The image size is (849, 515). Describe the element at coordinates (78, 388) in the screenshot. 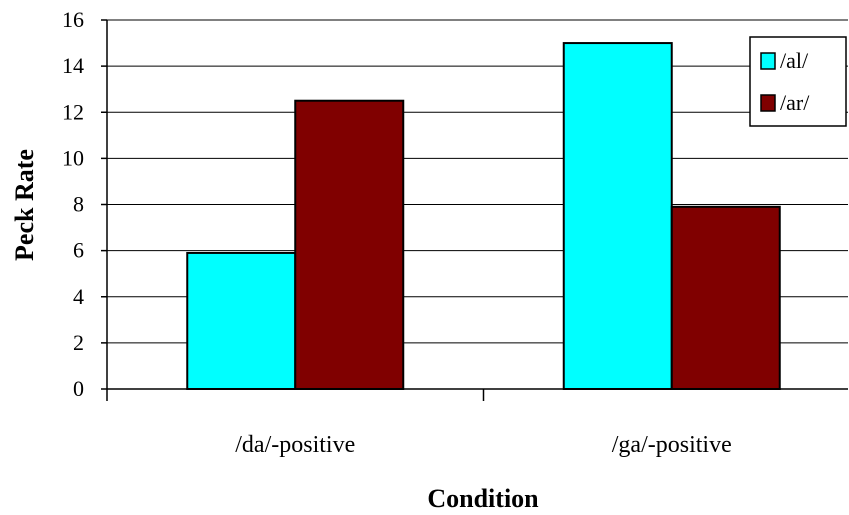

I see `y-tick-label: 0` at that location.